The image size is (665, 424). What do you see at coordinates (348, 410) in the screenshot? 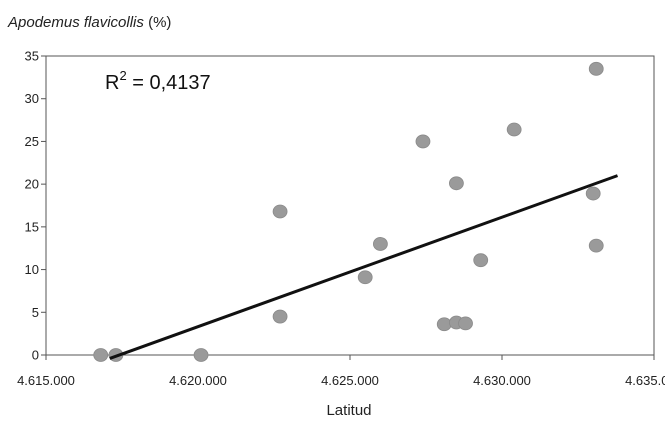
I see `x-axis-title: Latitud` at bounding box center [348, 410].